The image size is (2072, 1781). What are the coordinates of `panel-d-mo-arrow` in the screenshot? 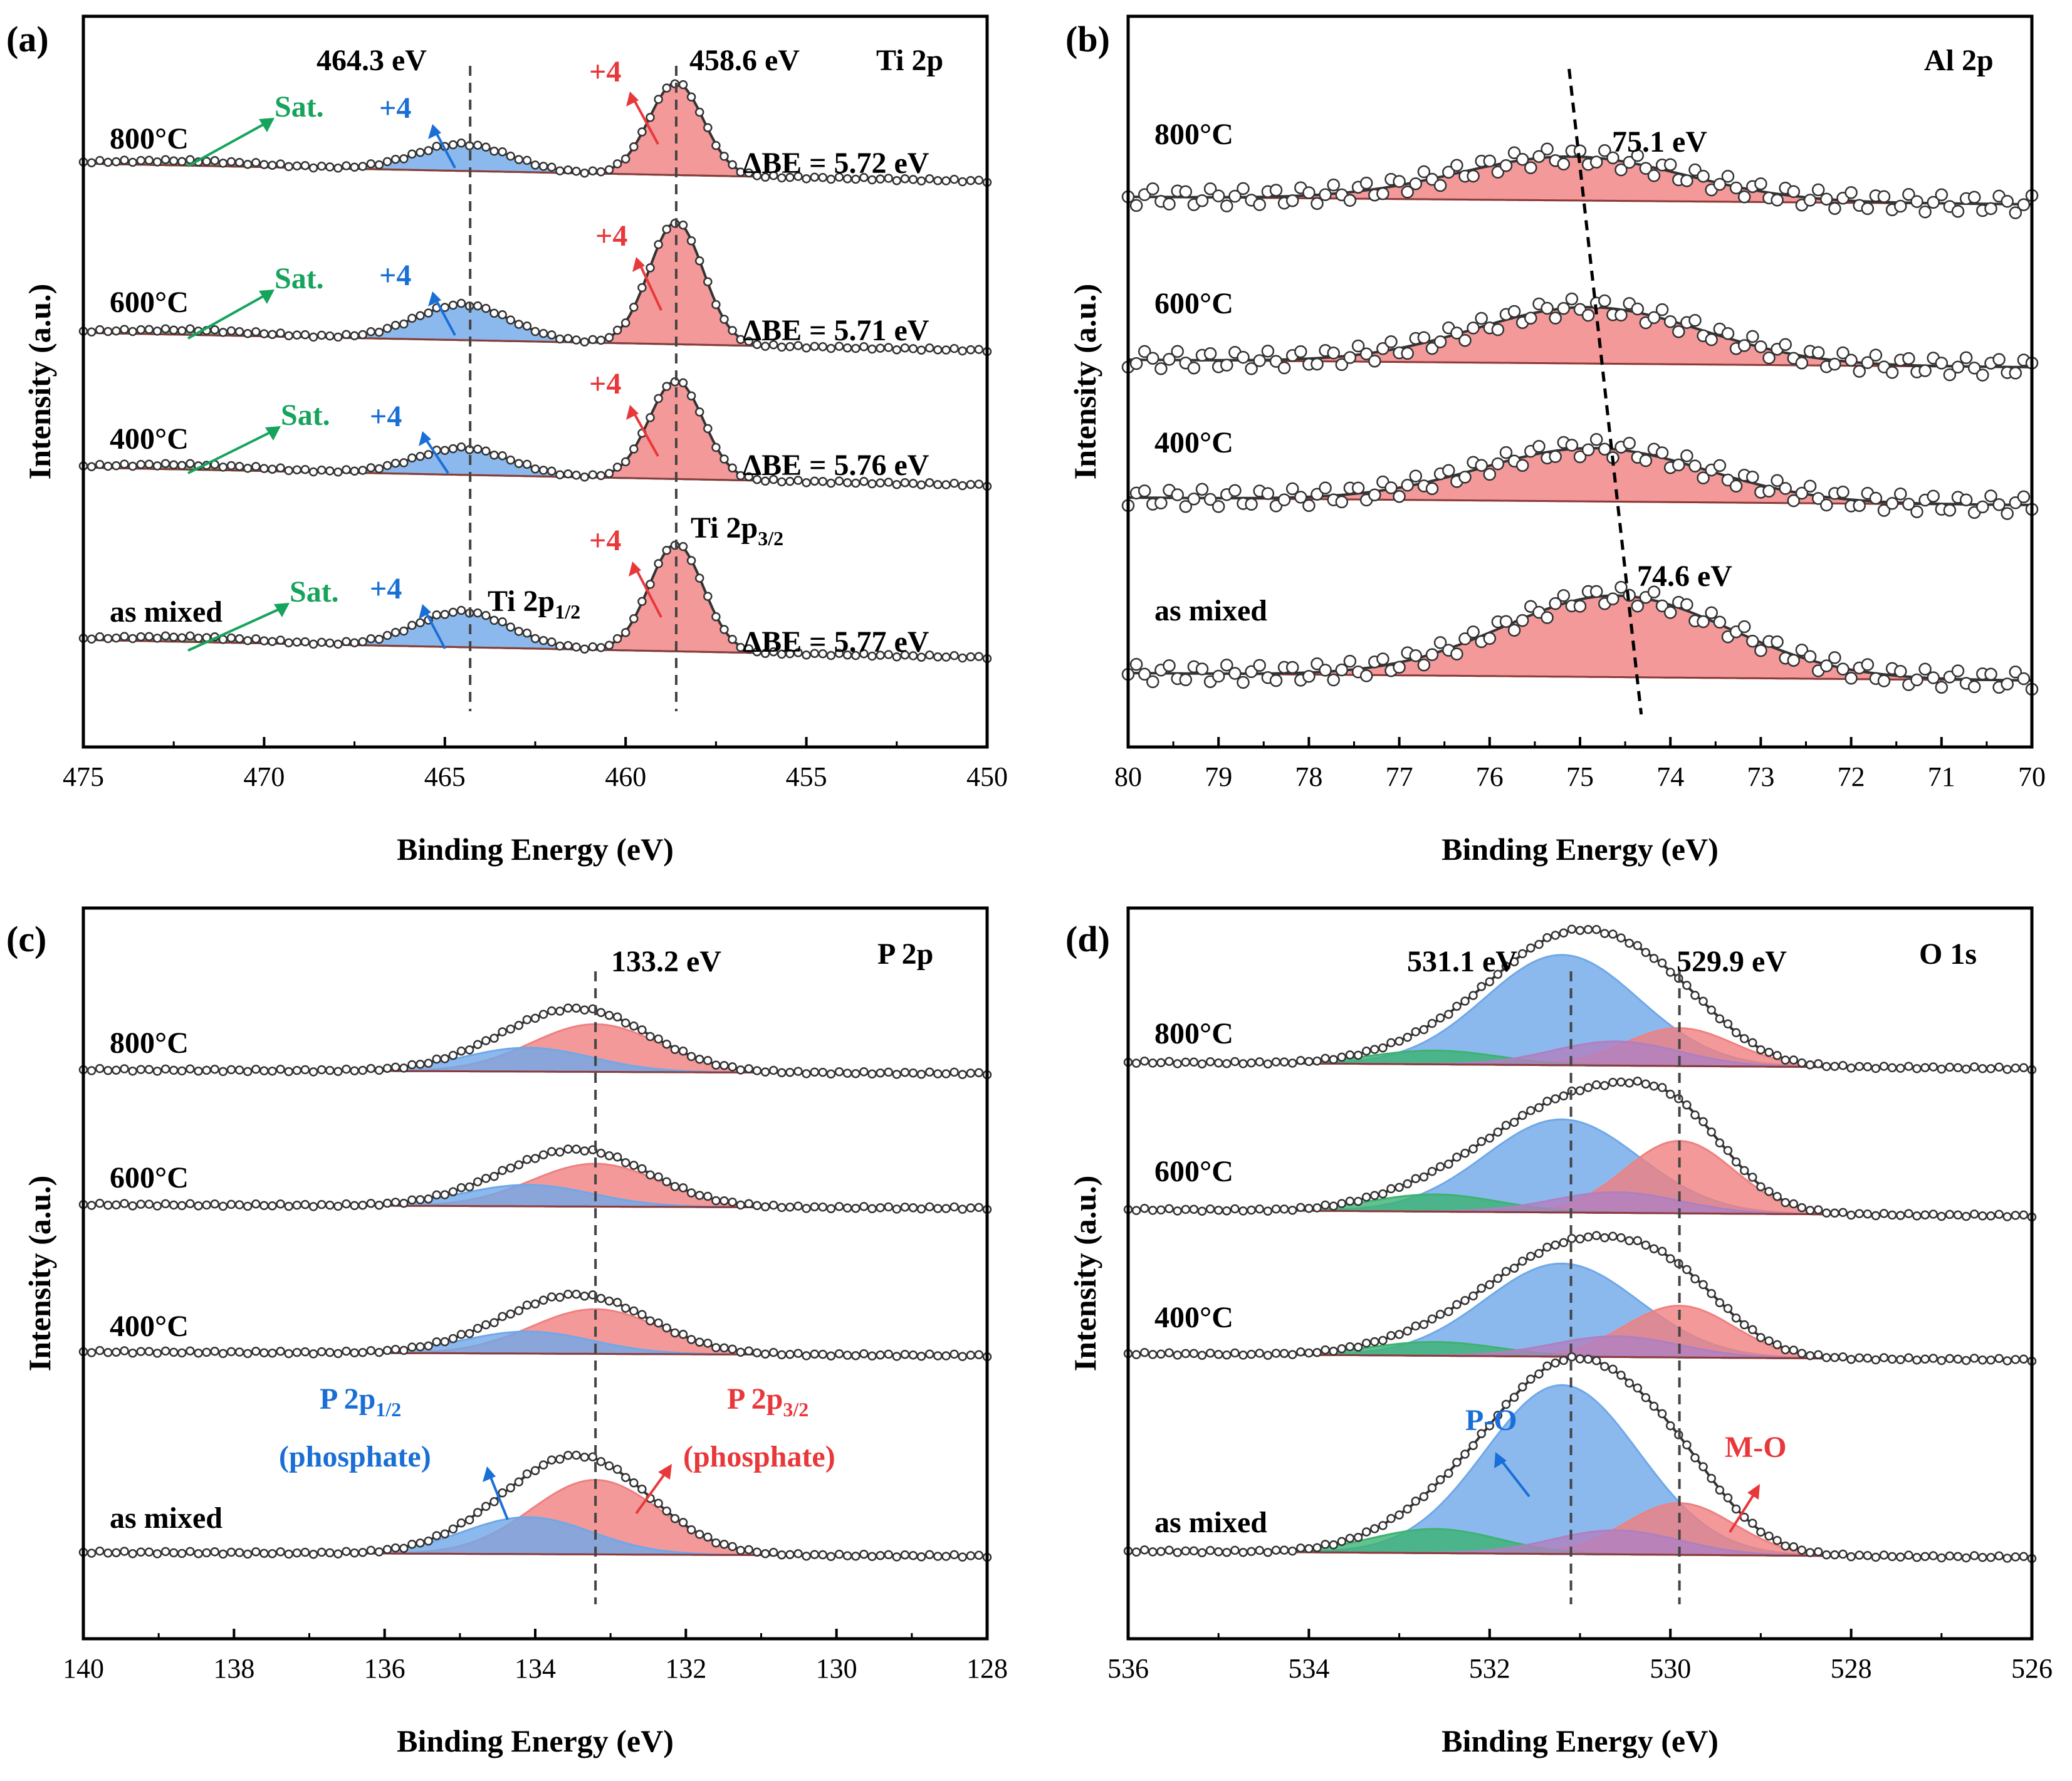 It's located at (1742, 1512).